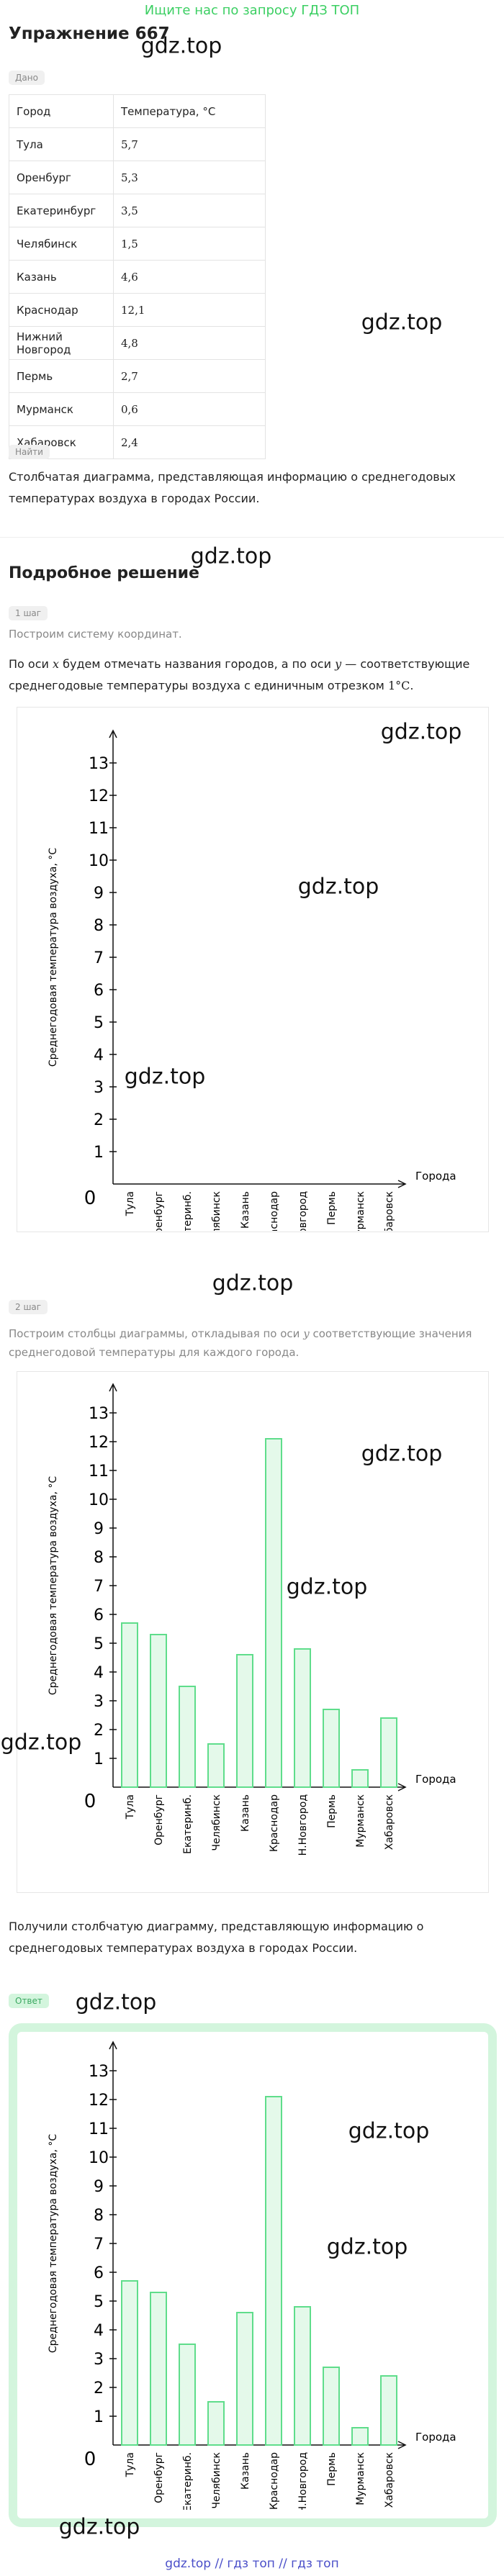 This screenshot has height=2576, width=504. Describe the element at coordinates (99, 1472) in the screenshot. I see `y-tick-label: 11` at that location.